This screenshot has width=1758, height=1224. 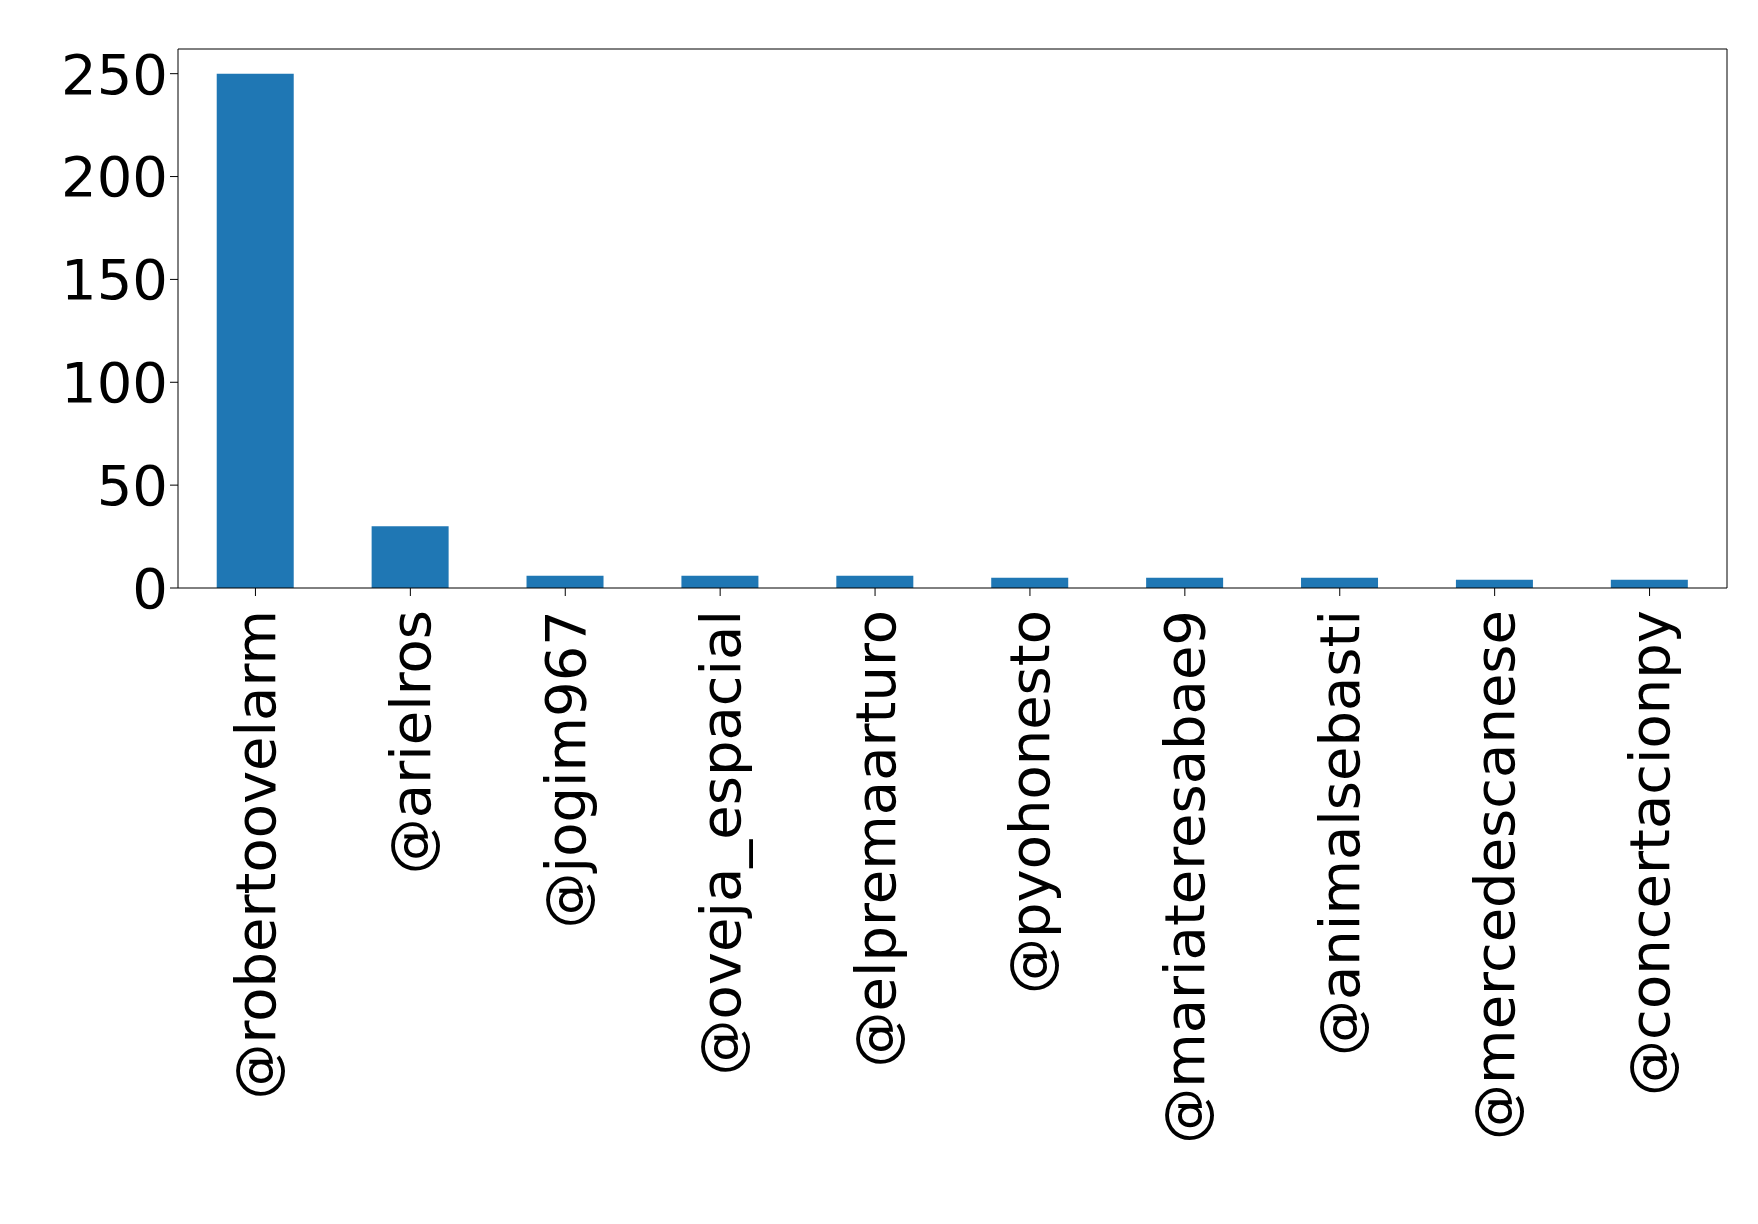 I want to click on x-tick-label: @jogim967, so click(x=565, y=769).